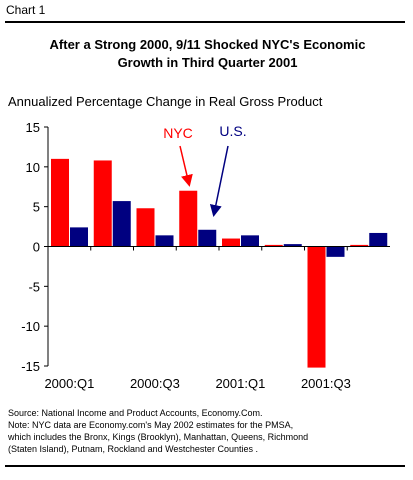 The width and height of the screenshot is (413, 480). I want to click on top-rule, so click(205, 22).